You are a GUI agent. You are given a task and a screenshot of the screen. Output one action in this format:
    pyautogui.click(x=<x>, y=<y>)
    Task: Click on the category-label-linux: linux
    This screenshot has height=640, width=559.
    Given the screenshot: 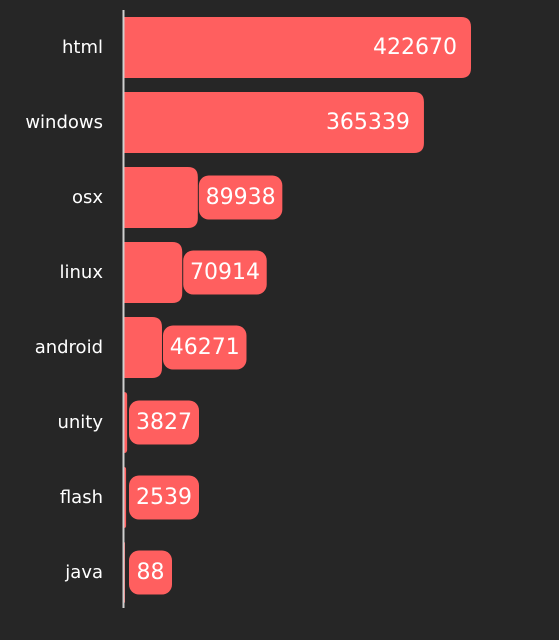 What is the action you would take?
    pyautogui.click(x=82, y=272)
    